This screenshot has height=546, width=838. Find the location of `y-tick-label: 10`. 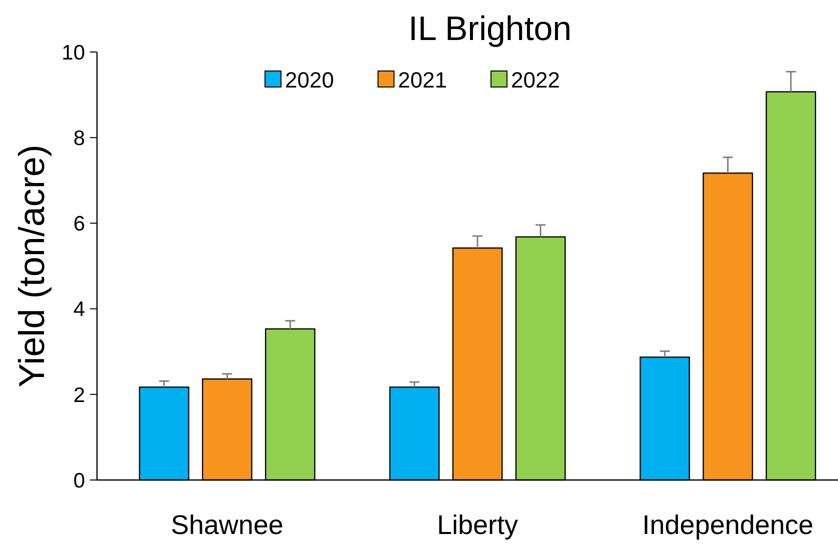

y-tick-label: 10 is located at coordinates (73, 52).